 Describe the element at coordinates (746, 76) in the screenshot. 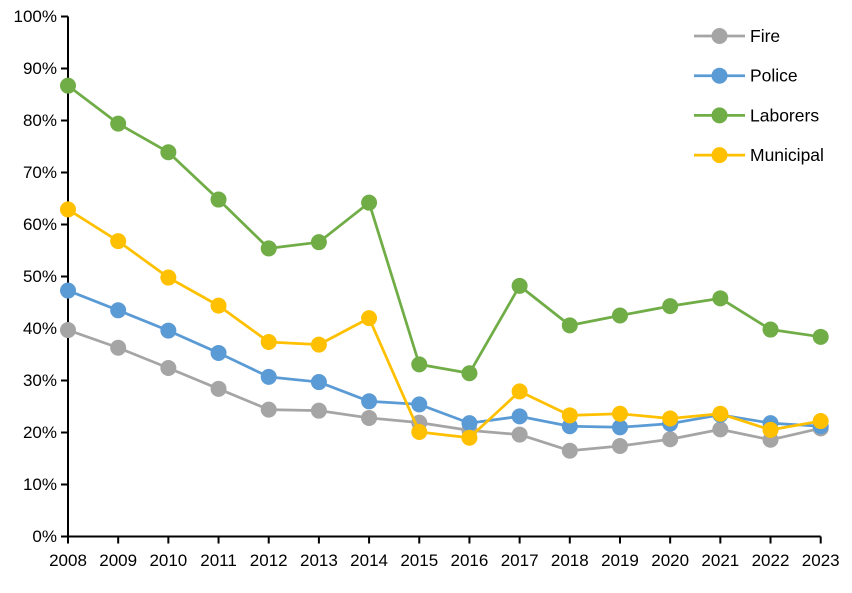

I see `legend-item-police: Police` at that location.